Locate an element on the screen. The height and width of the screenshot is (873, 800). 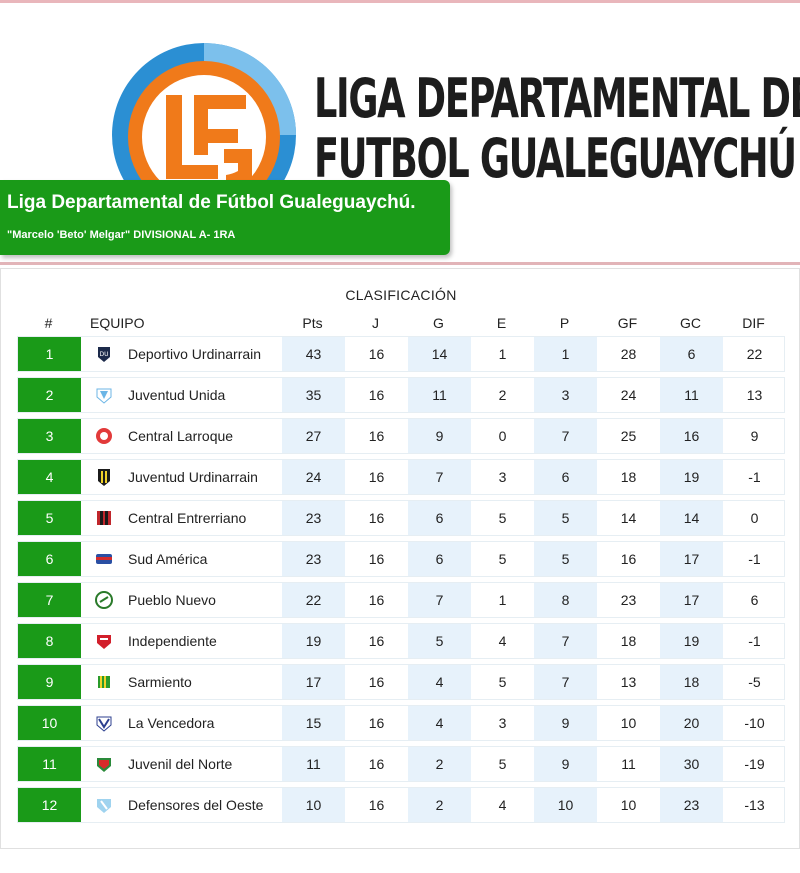
goal-diff-cell: 13 is located at coordinates (754, 395).